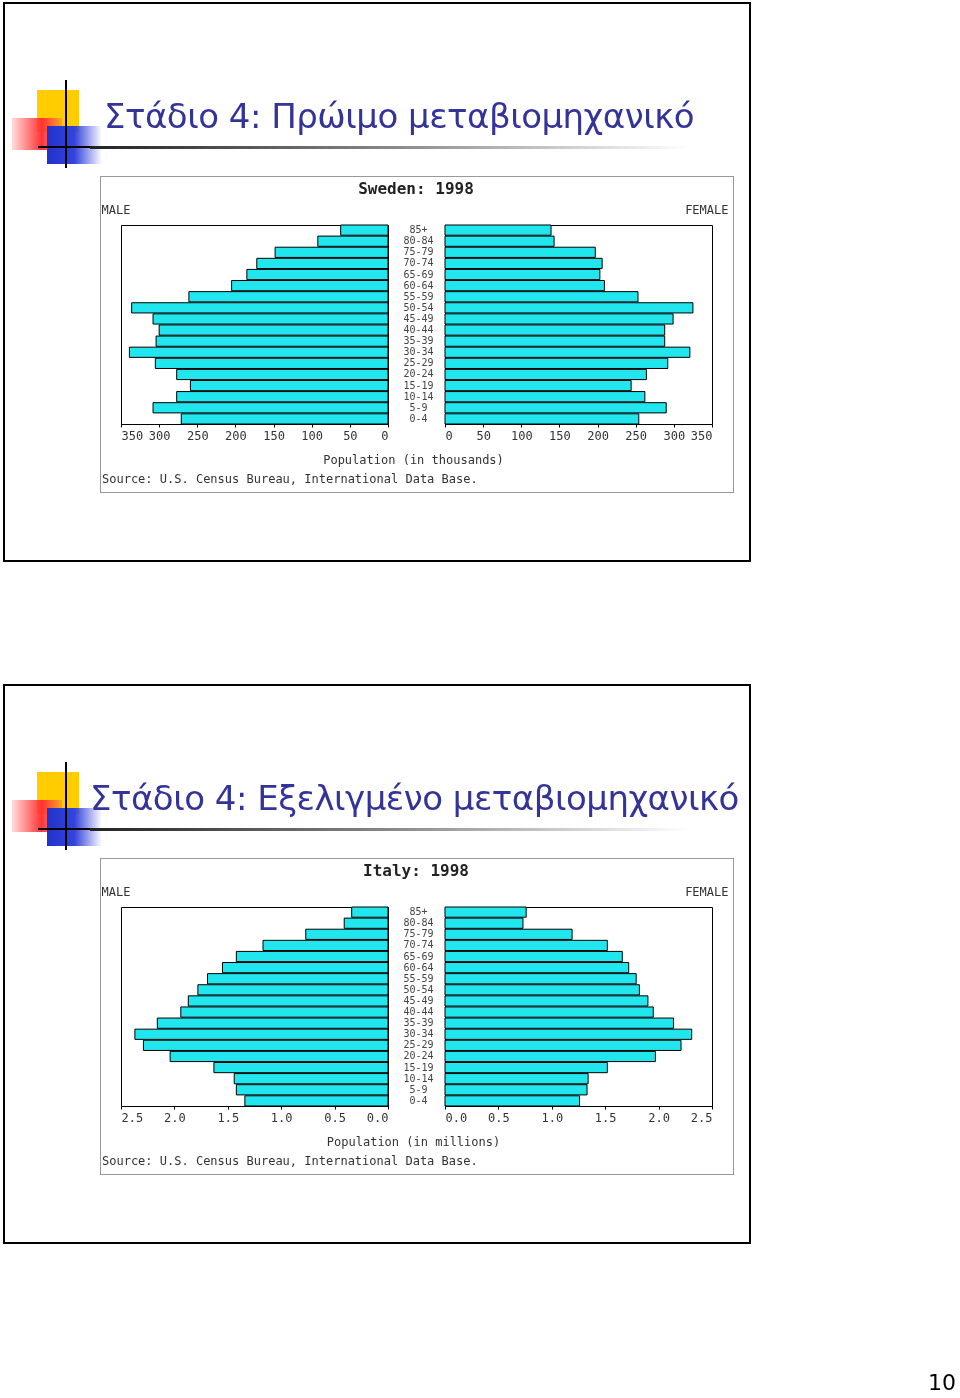 The image size is (960, 1398). What do you see at coordinates (942, 1382) in the screenshot?
I see `text: 10` at bounding box center [942, 1382].